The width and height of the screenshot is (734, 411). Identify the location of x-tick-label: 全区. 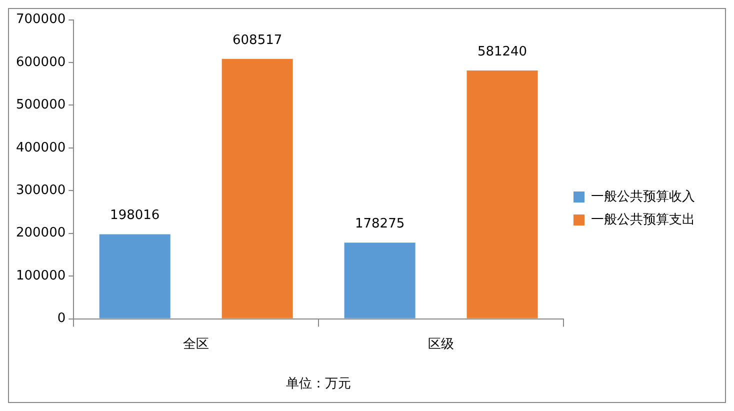
(196, 344).